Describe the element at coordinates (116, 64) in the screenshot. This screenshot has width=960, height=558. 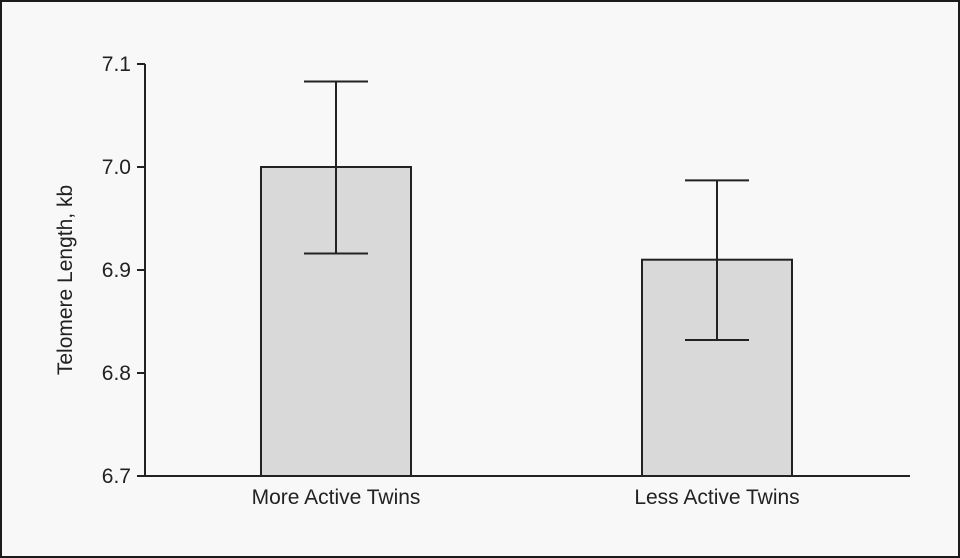
I see `y-tick-label: 7.1` at that location.